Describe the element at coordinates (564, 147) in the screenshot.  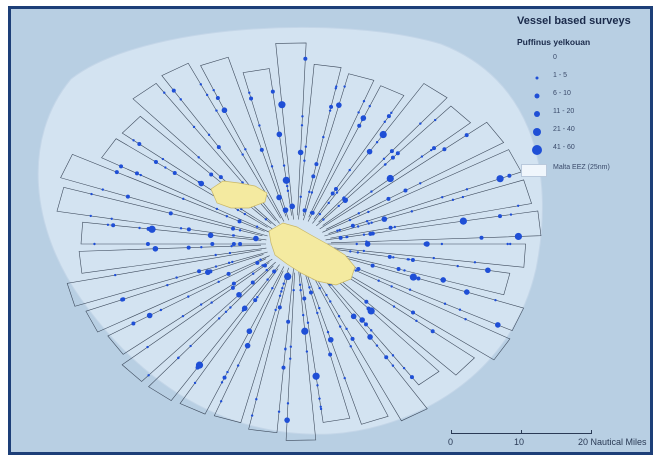
I see `legend-label: 41 - 60` at that location.